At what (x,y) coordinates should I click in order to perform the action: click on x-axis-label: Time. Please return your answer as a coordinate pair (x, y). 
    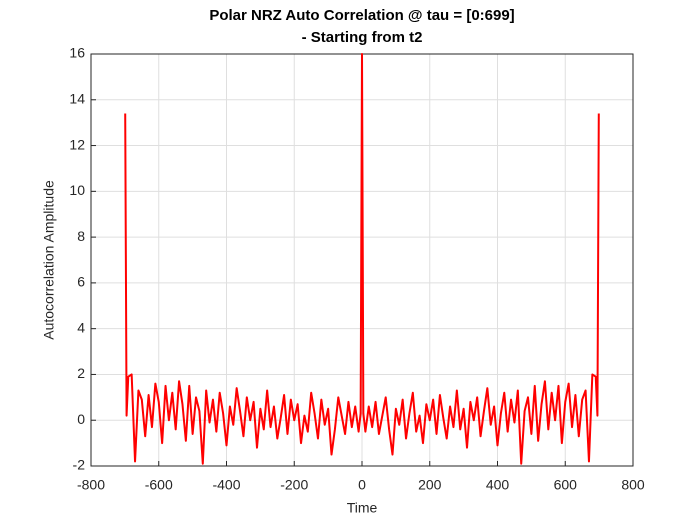
    Looking at the image, I should click on (362, 508).